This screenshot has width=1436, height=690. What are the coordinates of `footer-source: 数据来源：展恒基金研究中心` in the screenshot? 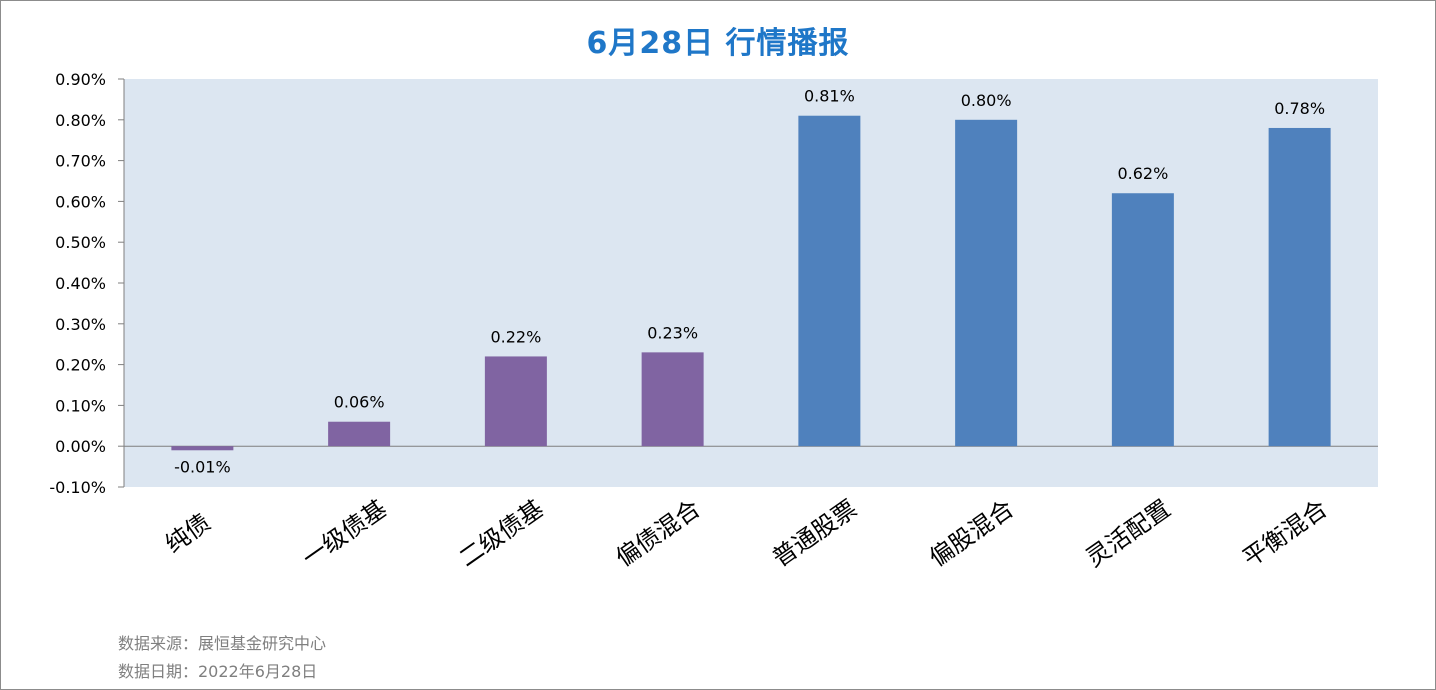 It's located at (222, 643).